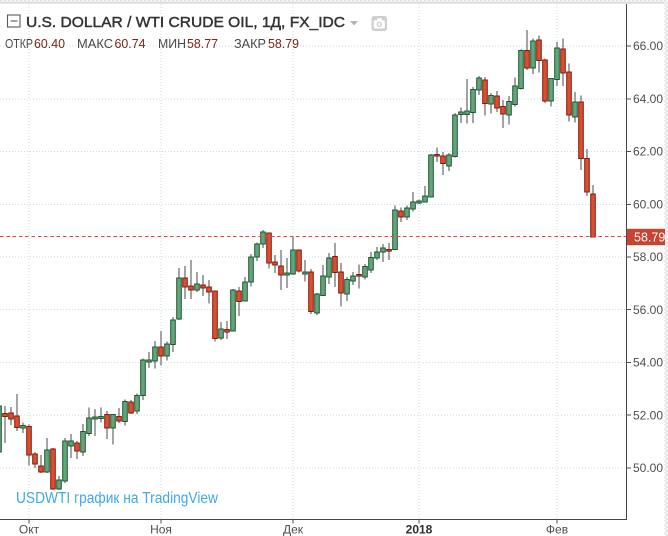  What do you see at coordinates (185, 22) in the screenshot?
I see `svg-text:U.S. DOLLAR / WTI CRUDE OIL, 1: U.S. DOLLAR / WTI CRUDE OIL, 1Д, FX_IDC` at bounding box center [185, 22].